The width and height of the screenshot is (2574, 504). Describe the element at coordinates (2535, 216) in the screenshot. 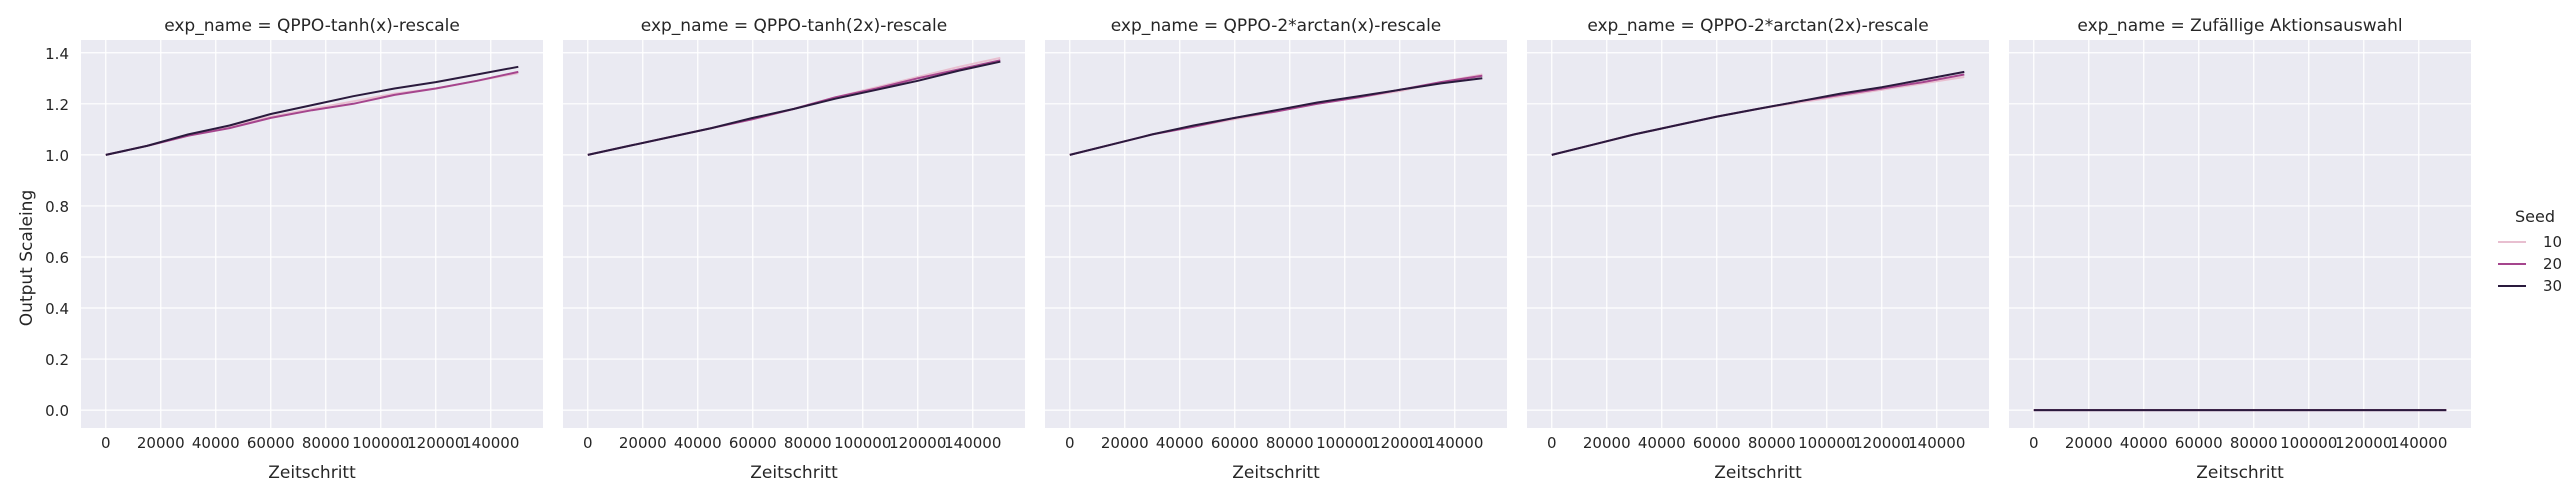

I see `legend-title: Seed` at that location.